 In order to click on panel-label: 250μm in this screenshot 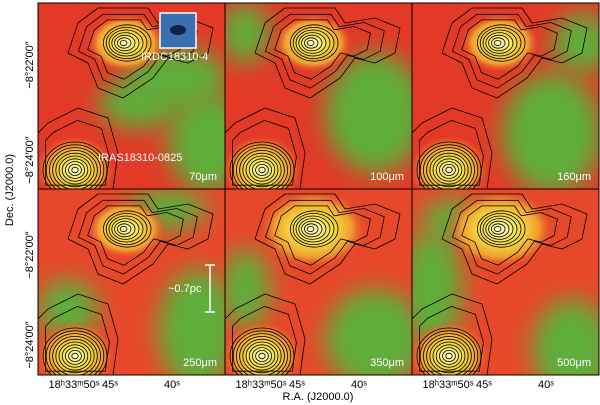, I will do `click(200, 363)`.